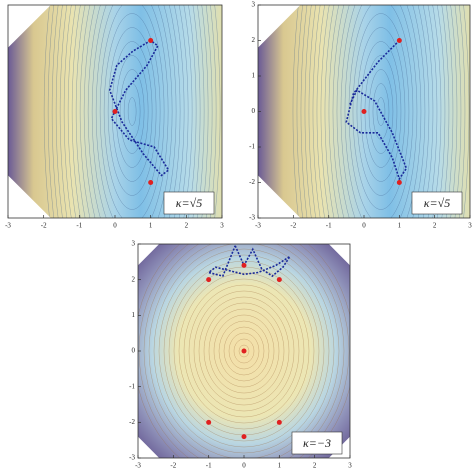  Describe the element at coordinates (44, 226) in the screenshot. I see `x-tick-label: -2` at that location.